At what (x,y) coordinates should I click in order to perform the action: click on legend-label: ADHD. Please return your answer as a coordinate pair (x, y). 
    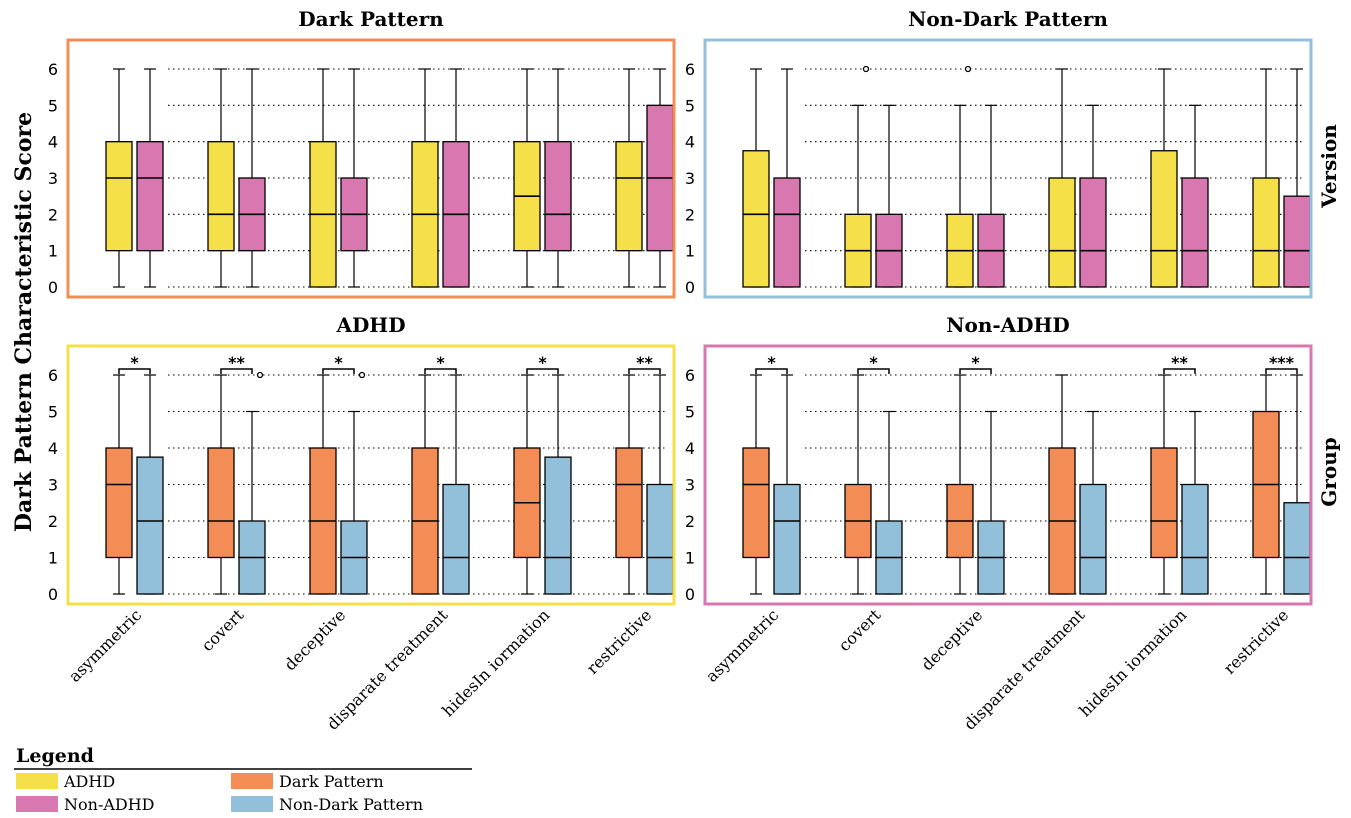
    Looking at the image, I should click on (89, 781).